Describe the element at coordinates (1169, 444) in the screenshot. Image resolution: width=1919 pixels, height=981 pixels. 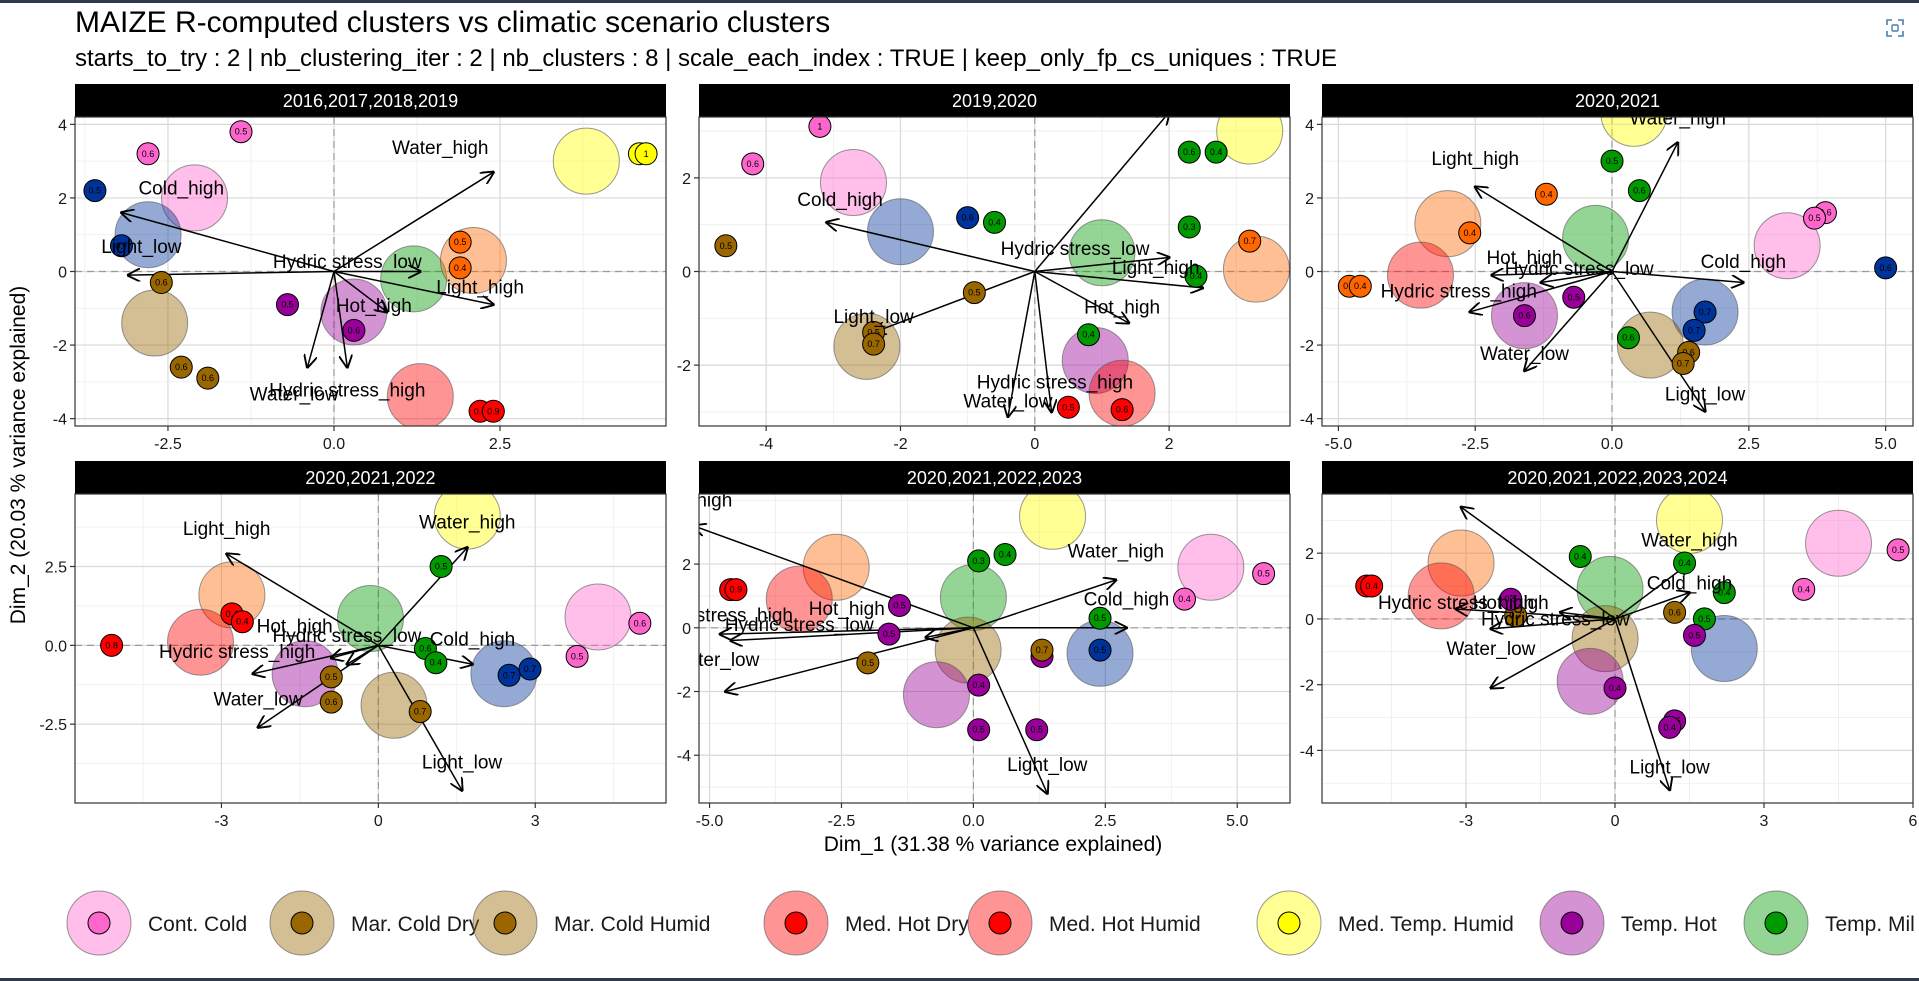
I see `x-tick-label: 2` at that location.